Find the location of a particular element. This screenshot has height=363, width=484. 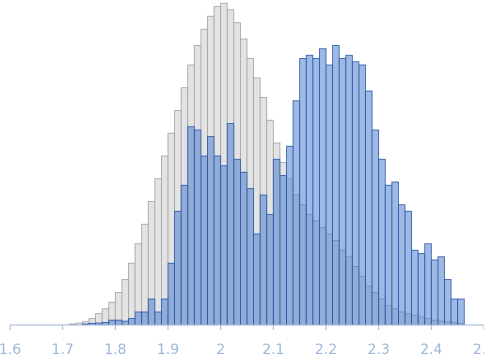

x-tick-label: 1.8 is located at coordinates (115, 350).